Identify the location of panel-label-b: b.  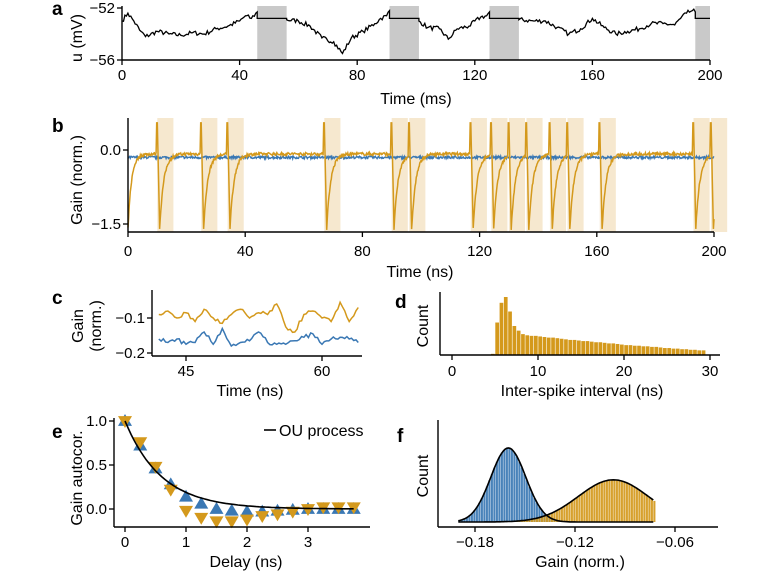
(58, 126).